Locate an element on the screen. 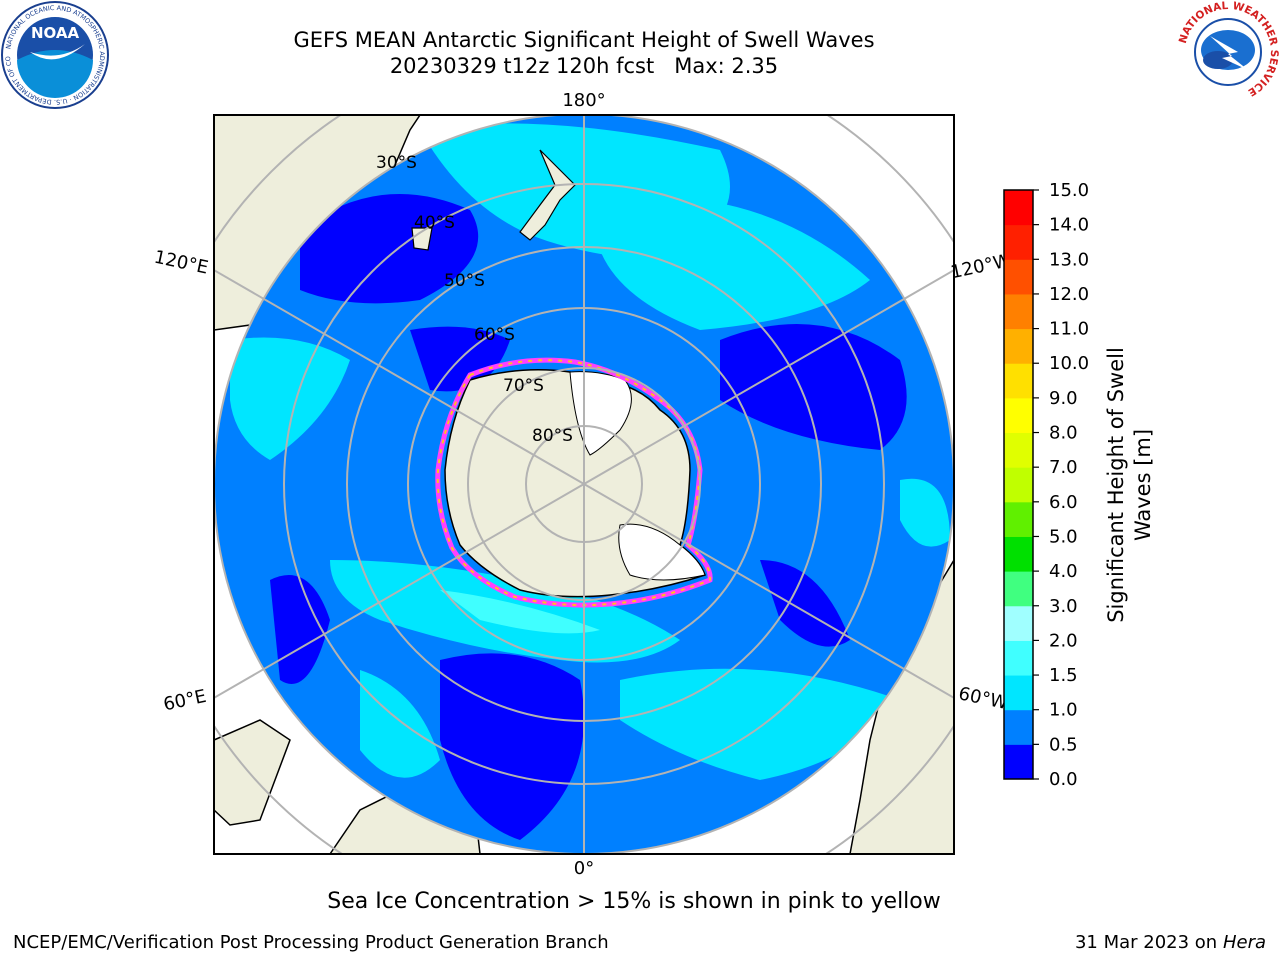 This screenshot has height=960, width=1280. date-text: 31 Mar 2023 on is located at coordinates (1146, 942).